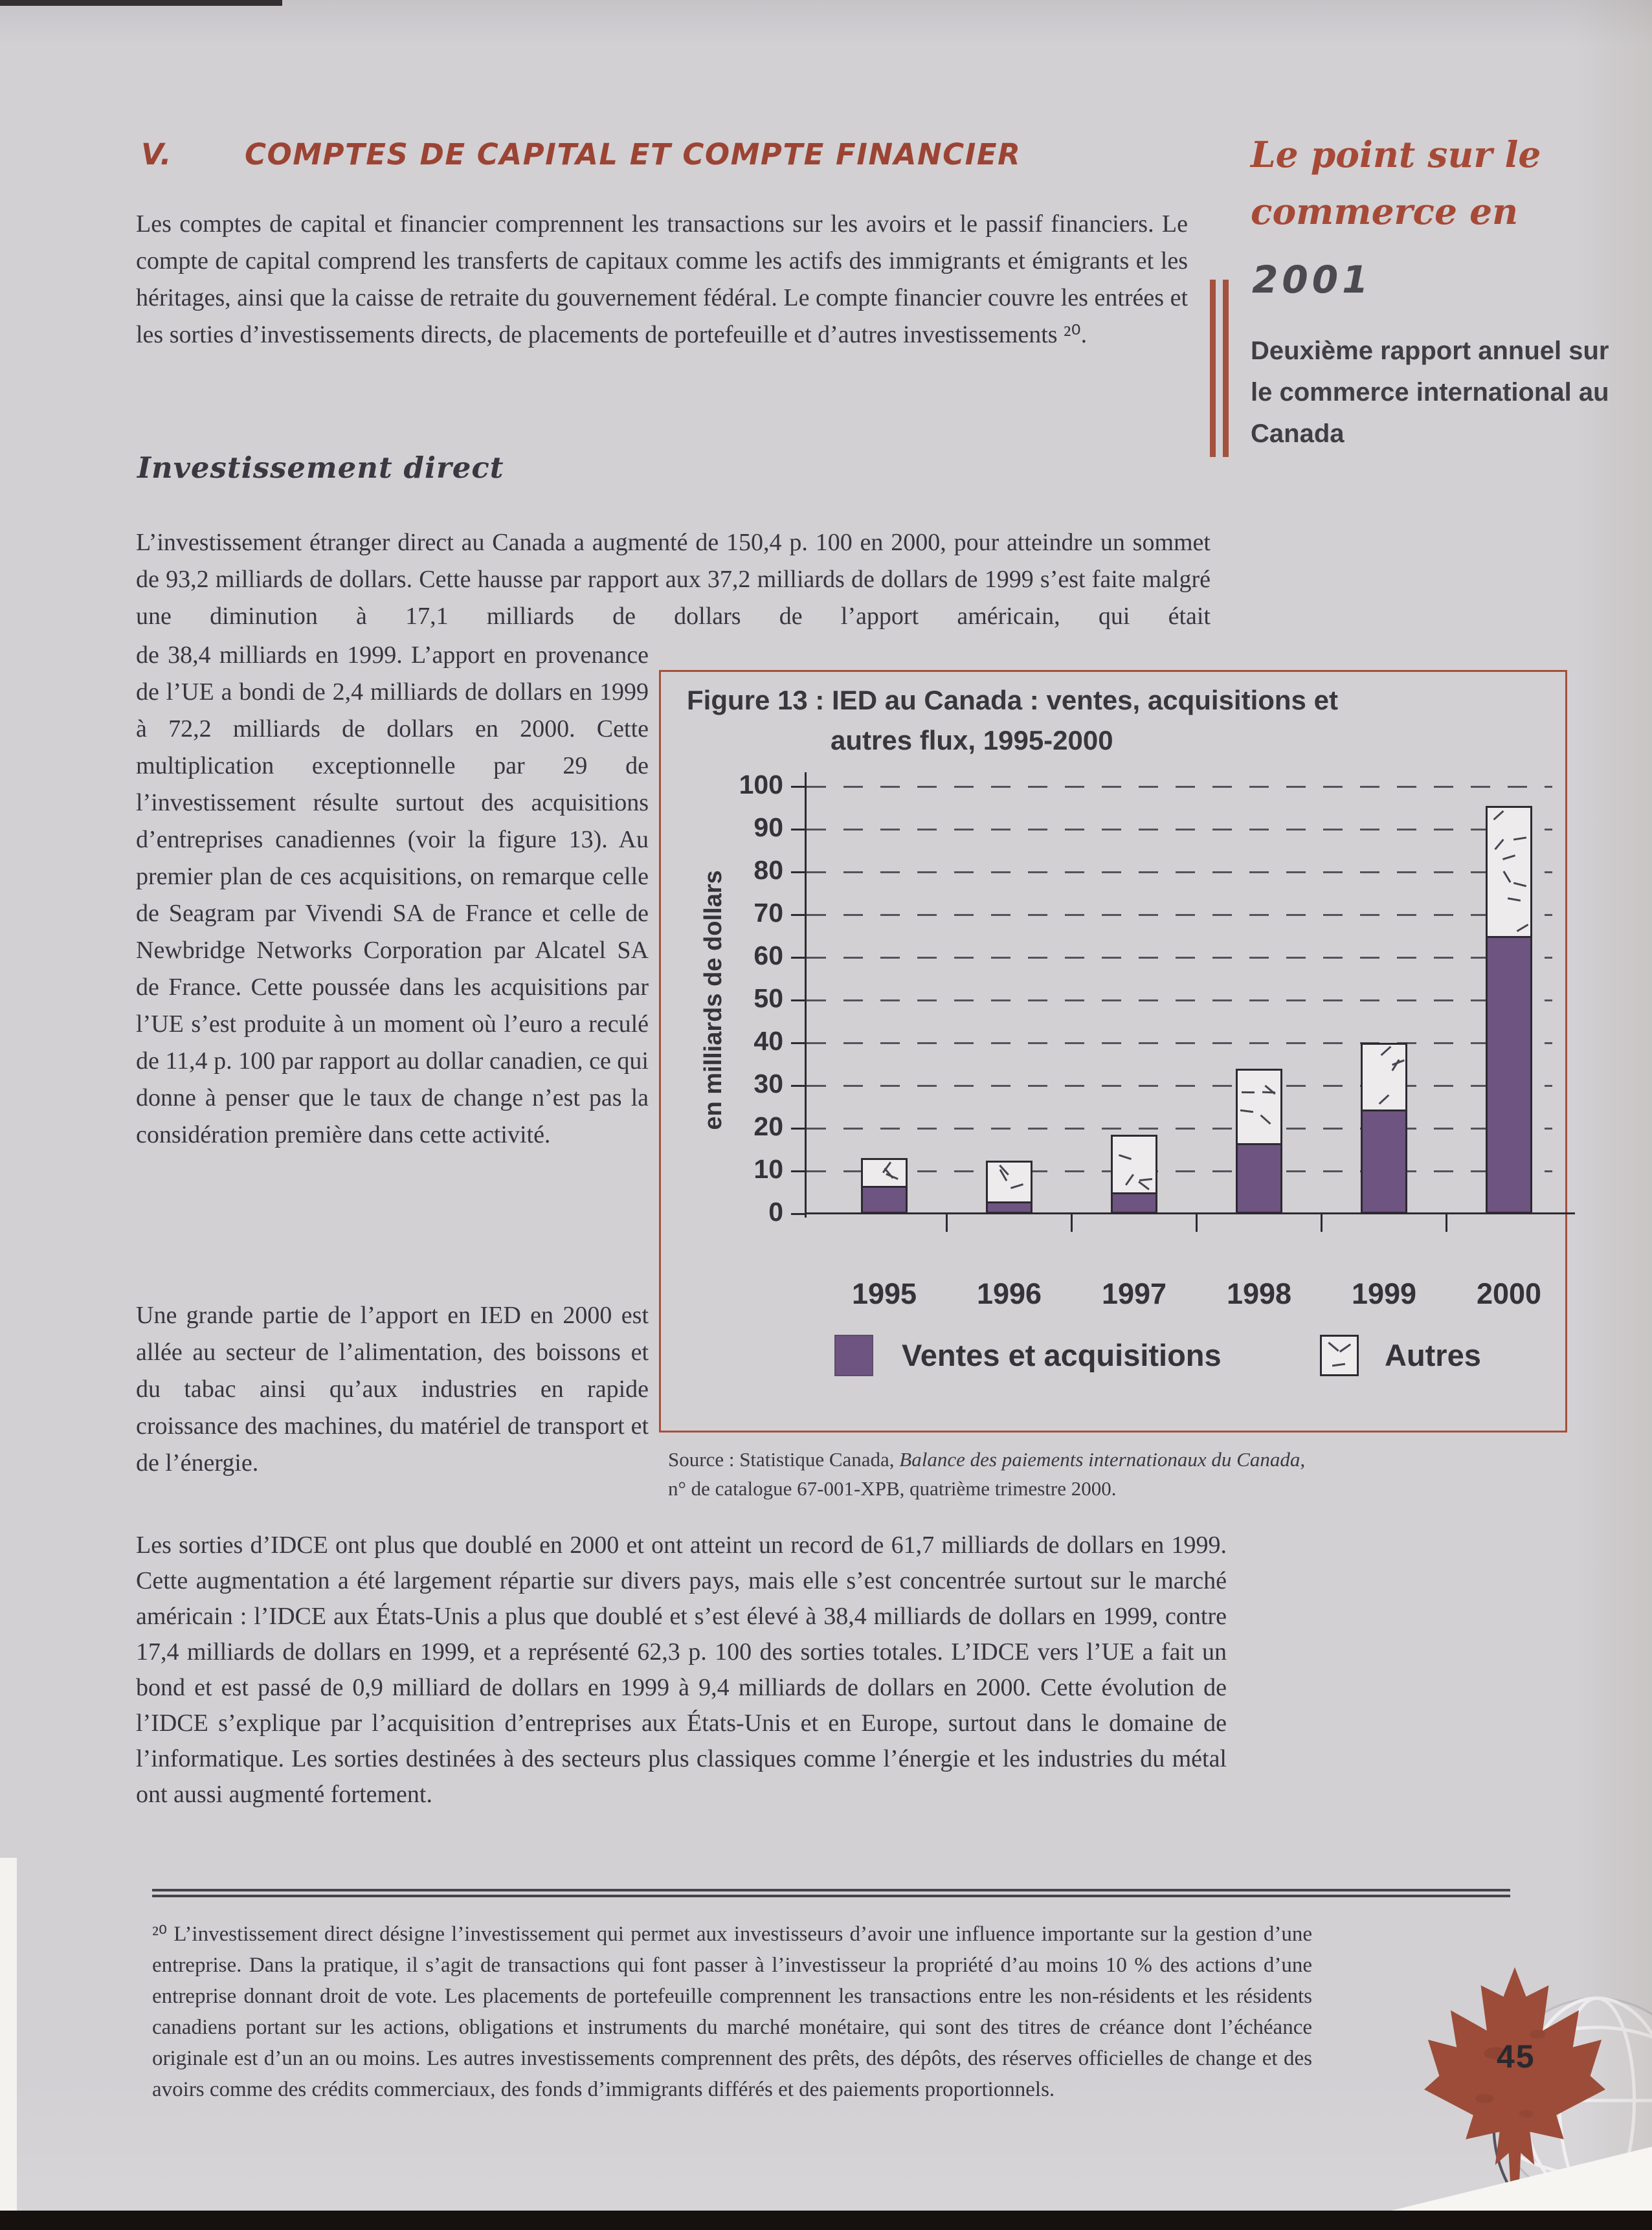 This screenshot has height=2230, width=1652. What do you see at coordinates (1134, 1293) in the screenshot?
I see `x-axis-label-1997: 1997` at bounding box center [1134, 1293].